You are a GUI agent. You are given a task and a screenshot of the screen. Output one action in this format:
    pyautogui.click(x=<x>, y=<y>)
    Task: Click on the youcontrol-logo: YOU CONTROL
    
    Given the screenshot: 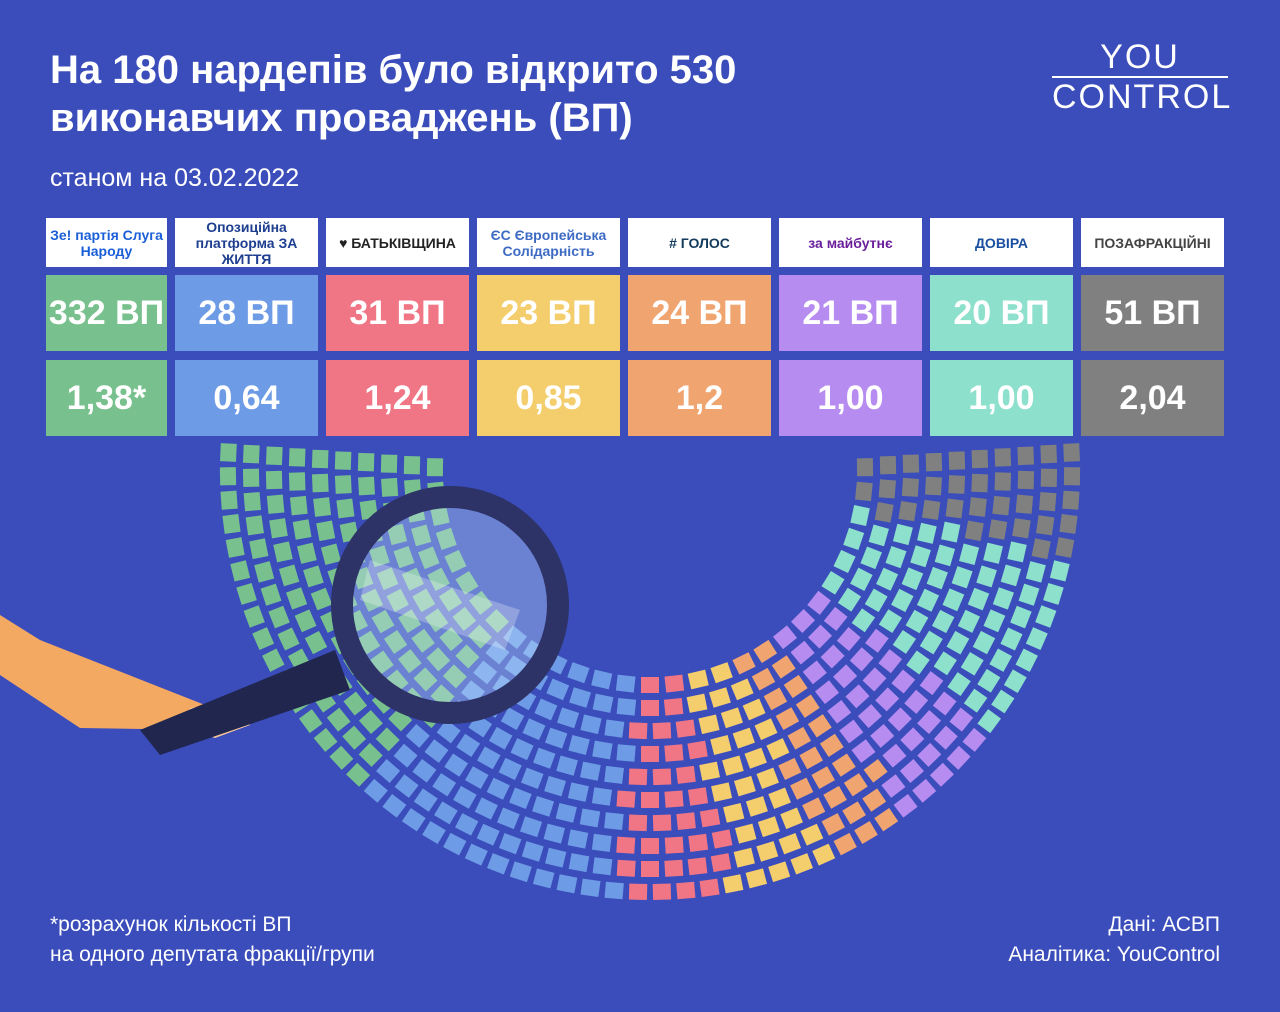 What is the action you would take?
    pyautogui.click(x=1142, y=78)
    